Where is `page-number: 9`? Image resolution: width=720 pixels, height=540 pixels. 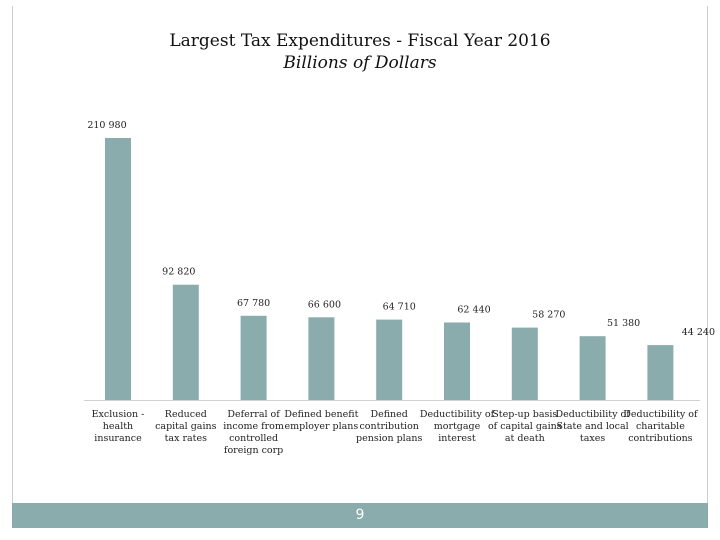 page-number: 9 is located at coordinates (360, 515).